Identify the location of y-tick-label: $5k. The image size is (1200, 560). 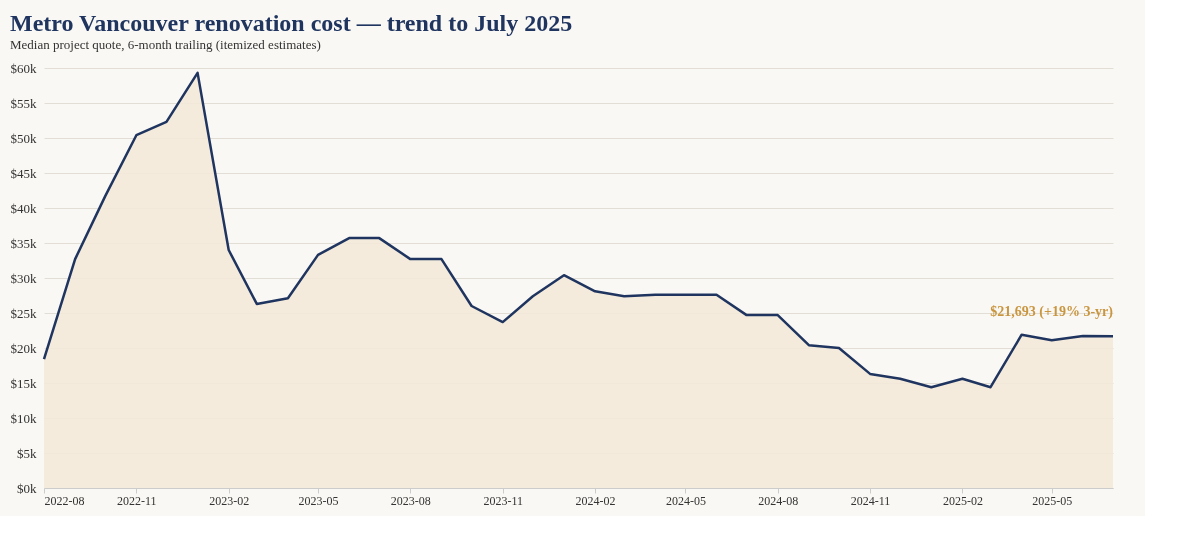
(27, 453).